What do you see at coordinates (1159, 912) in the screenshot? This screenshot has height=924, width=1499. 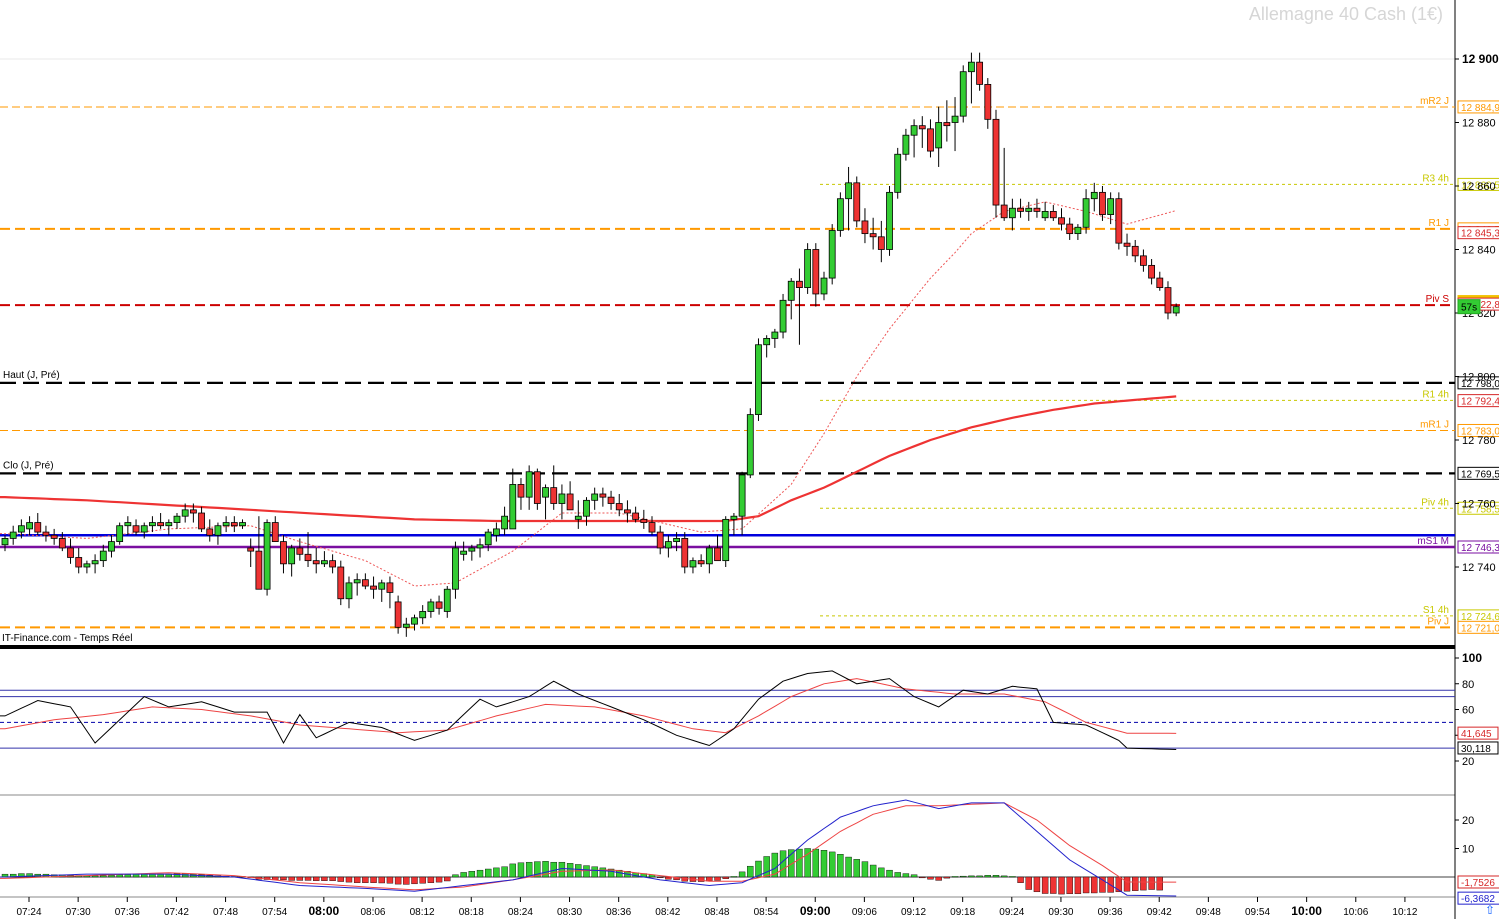 I see `time-tick-label: 09:42` at bounding box center [1159, 912].